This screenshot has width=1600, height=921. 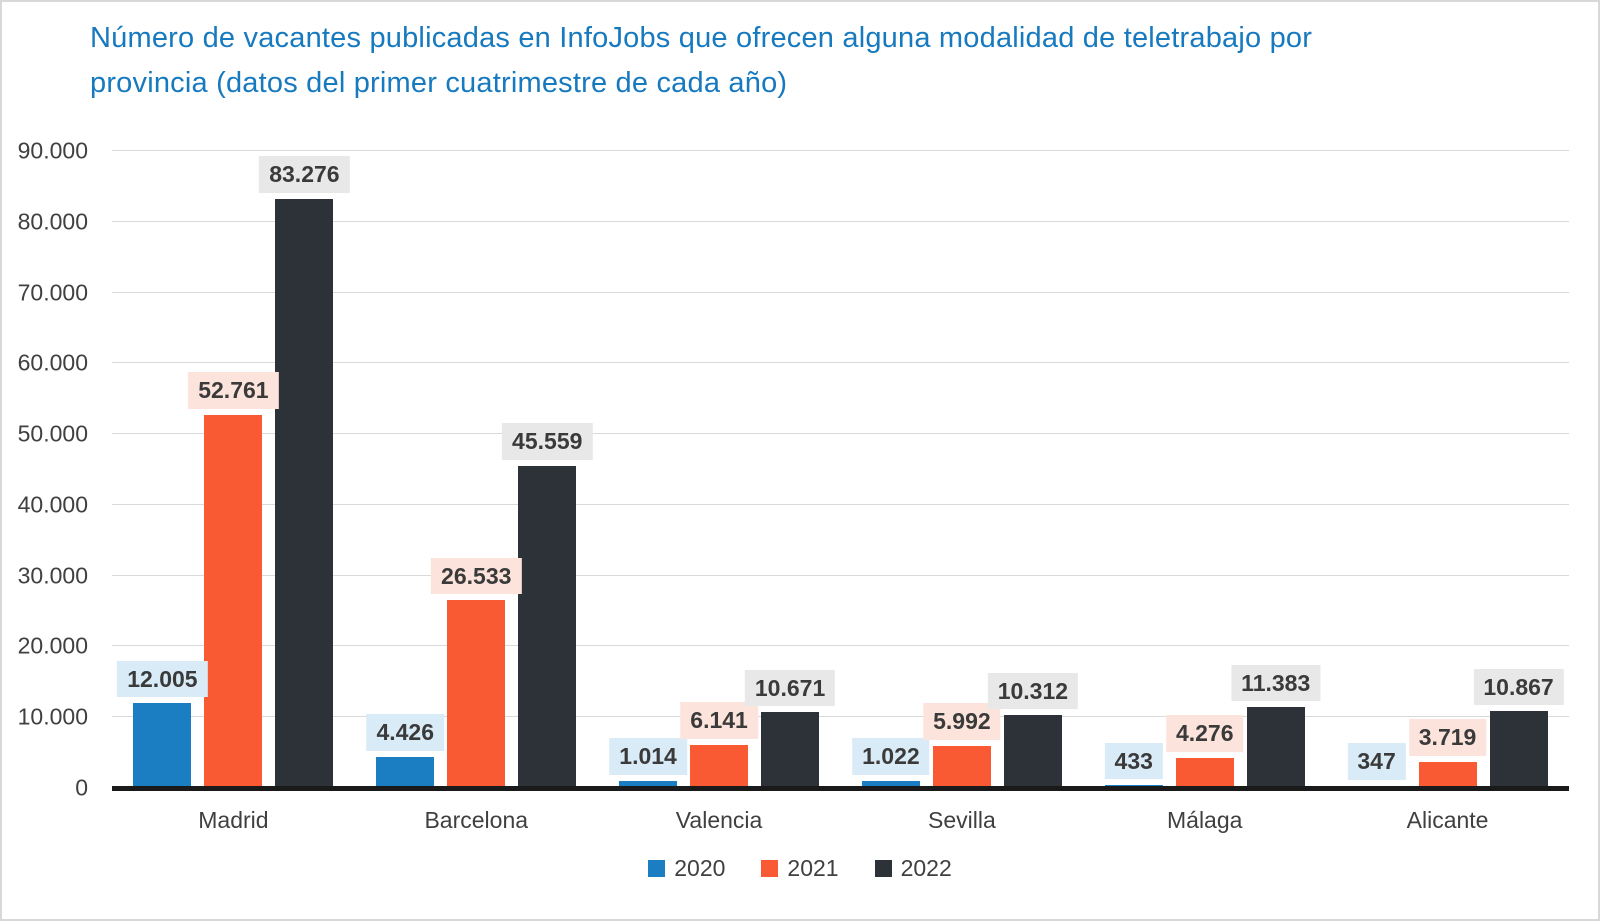 I want to click on y-axis-tick-label: 10.000, so click(x=52, y=716).